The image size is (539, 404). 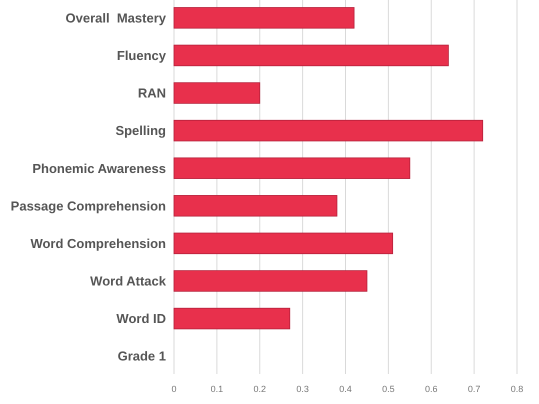 I want to click on y-tick-label: Passage Comprehension, so click(x=88, y=206).